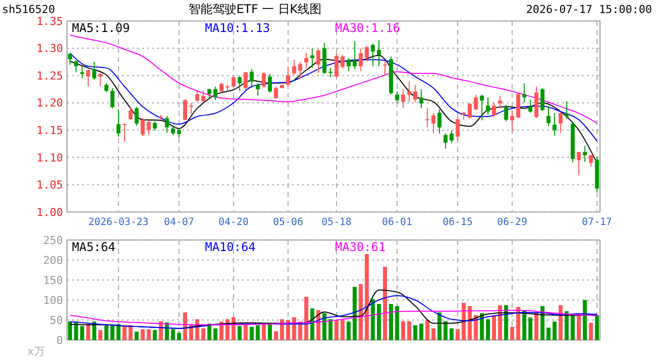 Image resolution: width=660 pixels, height=360 pixels. What do you see at coordinates (36, 351) in the screenshot?
I see `y-axis-title: x万` at bounding box center [36, 351].